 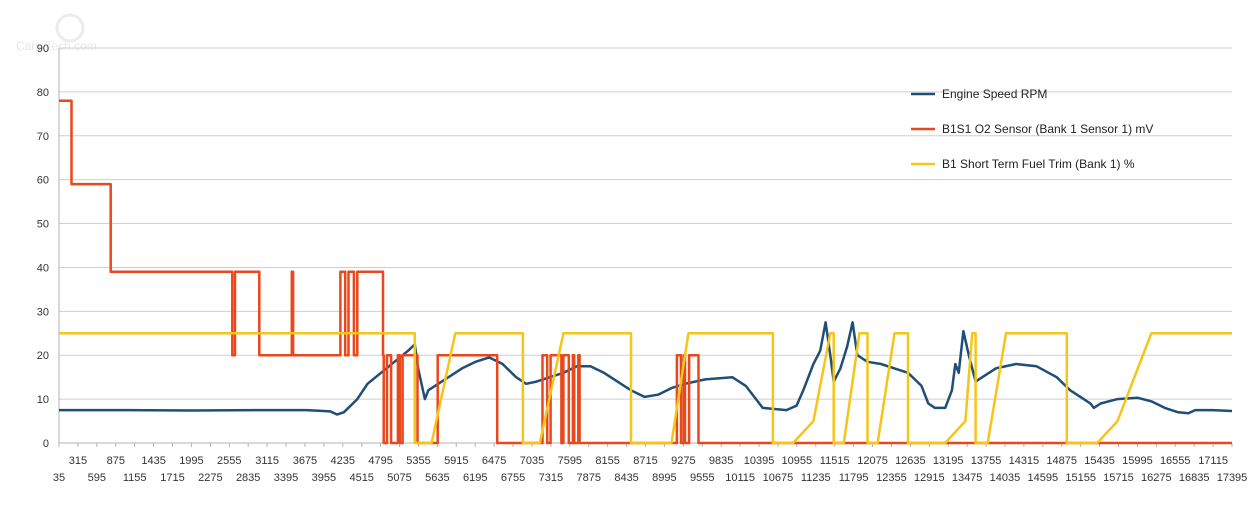 I want to click on x-tick-label: 14035, so click(x=1005, y=478).